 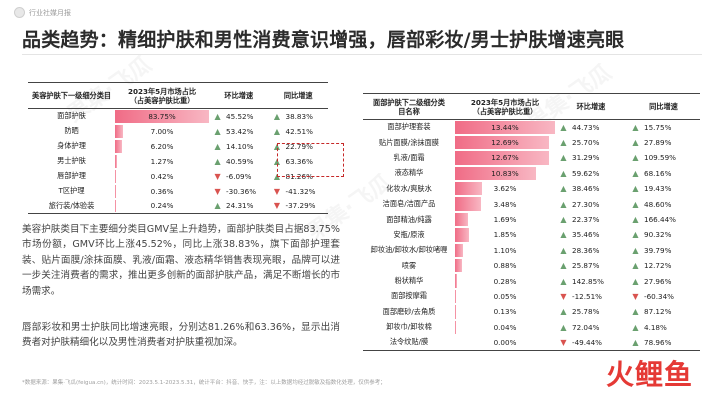 I want to click on market-share-value: 0.88%, so click(x=505, y=266).